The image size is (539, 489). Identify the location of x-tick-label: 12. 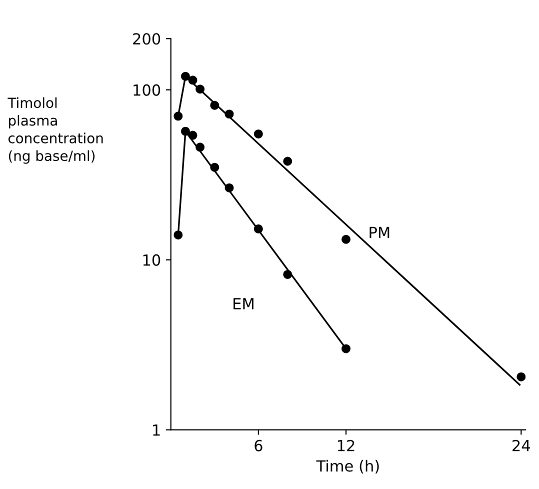
(346, 446).